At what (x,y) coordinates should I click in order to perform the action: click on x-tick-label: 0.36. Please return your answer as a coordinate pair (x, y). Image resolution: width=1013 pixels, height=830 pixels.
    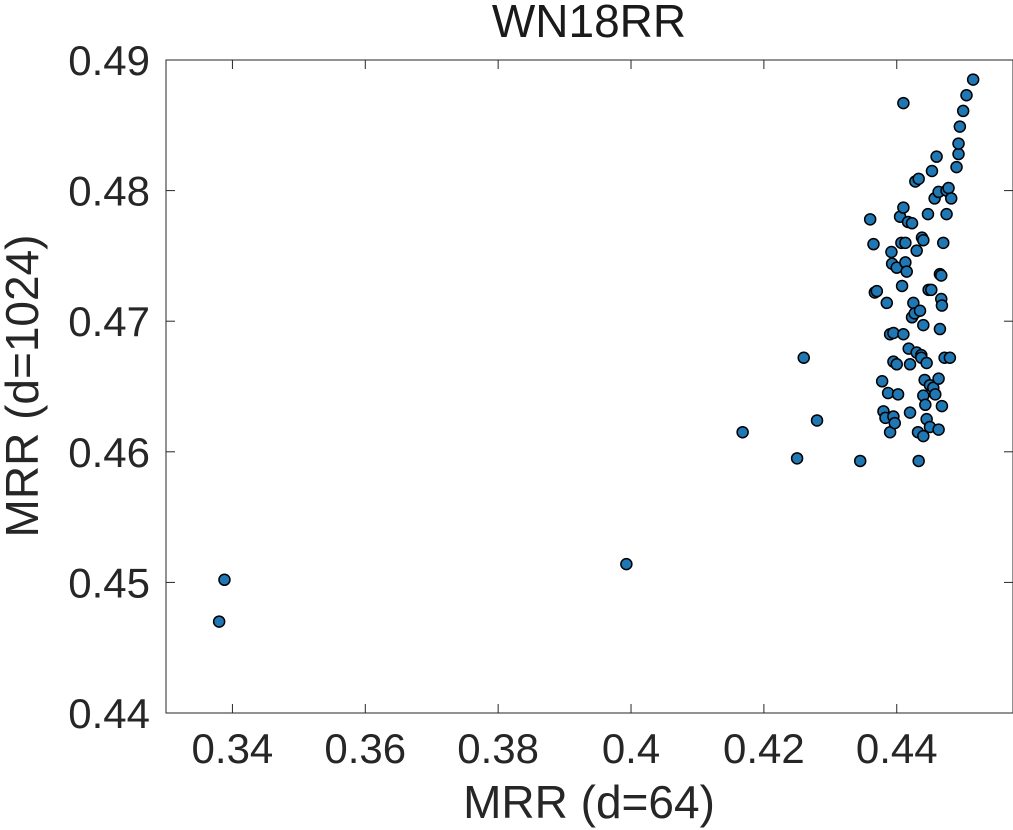
    Looking at the image, I should click on (365, 748).